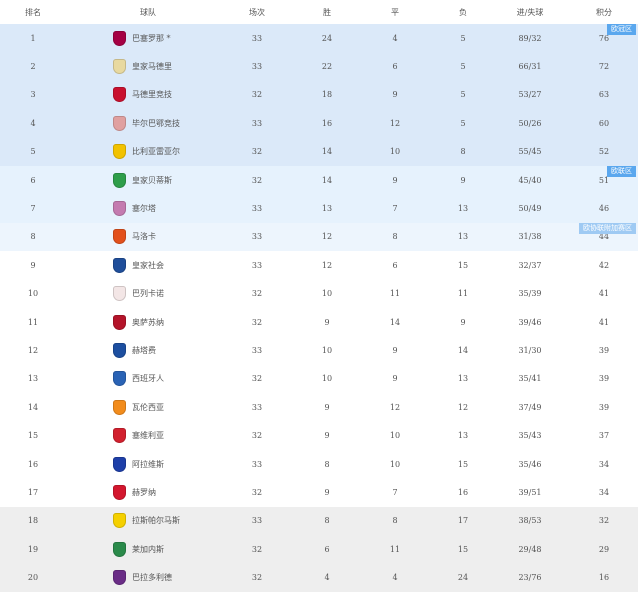 This screenshot has width=640, height=592. What do you see at coordinates (156, 521) in the screenshot?
I see `team-name: 拉斯帕尔马斯` at bounding box center [156, 521].